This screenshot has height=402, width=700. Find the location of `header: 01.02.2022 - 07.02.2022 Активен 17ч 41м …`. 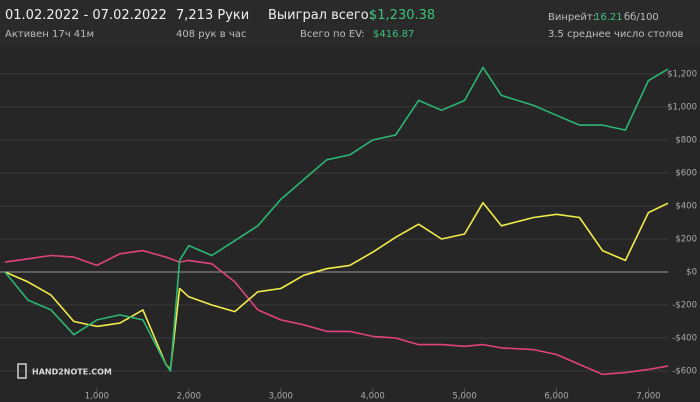

header: 01.02.2022 - 07.02.2022 Активен 17ч 41м … is located at coordinates (350, 23).